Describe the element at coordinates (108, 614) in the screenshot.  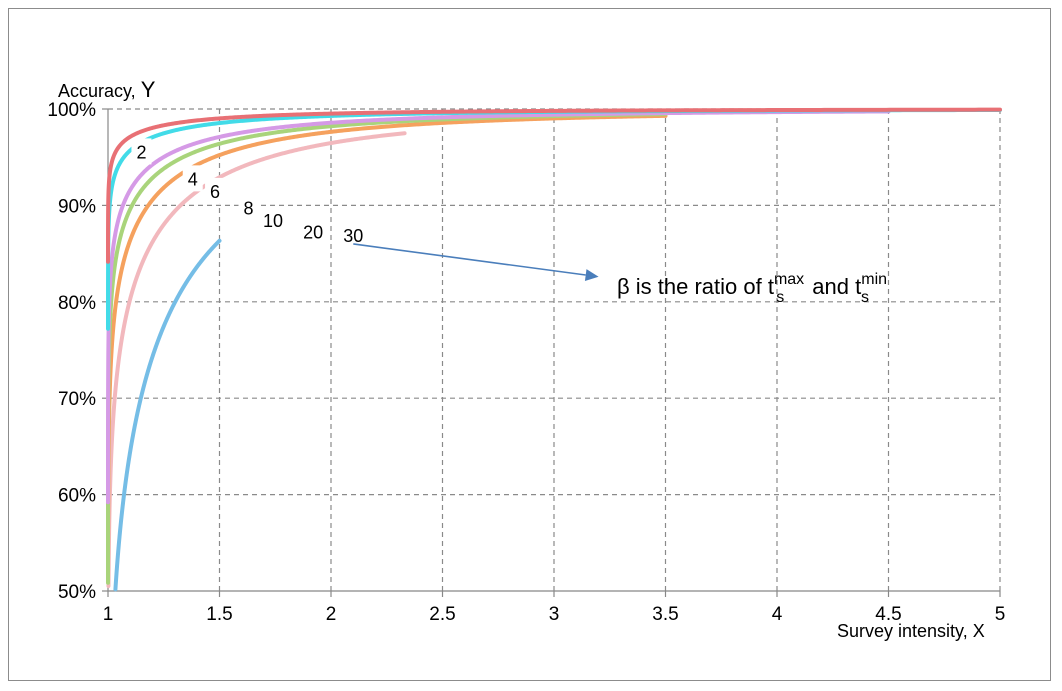
I see `x-tick-label: 1` at that location.